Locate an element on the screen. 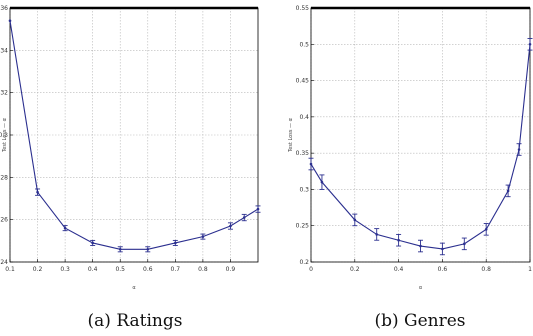  y-tick-label: 0.26 is located at coordinates (4, 220).